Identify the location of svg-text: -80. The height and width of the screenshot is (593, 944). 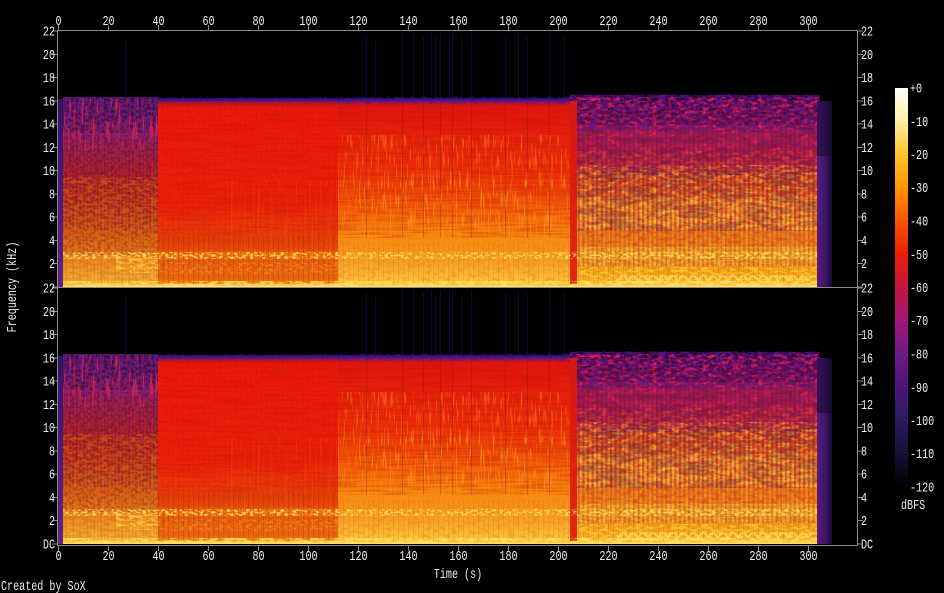
(919, 356).